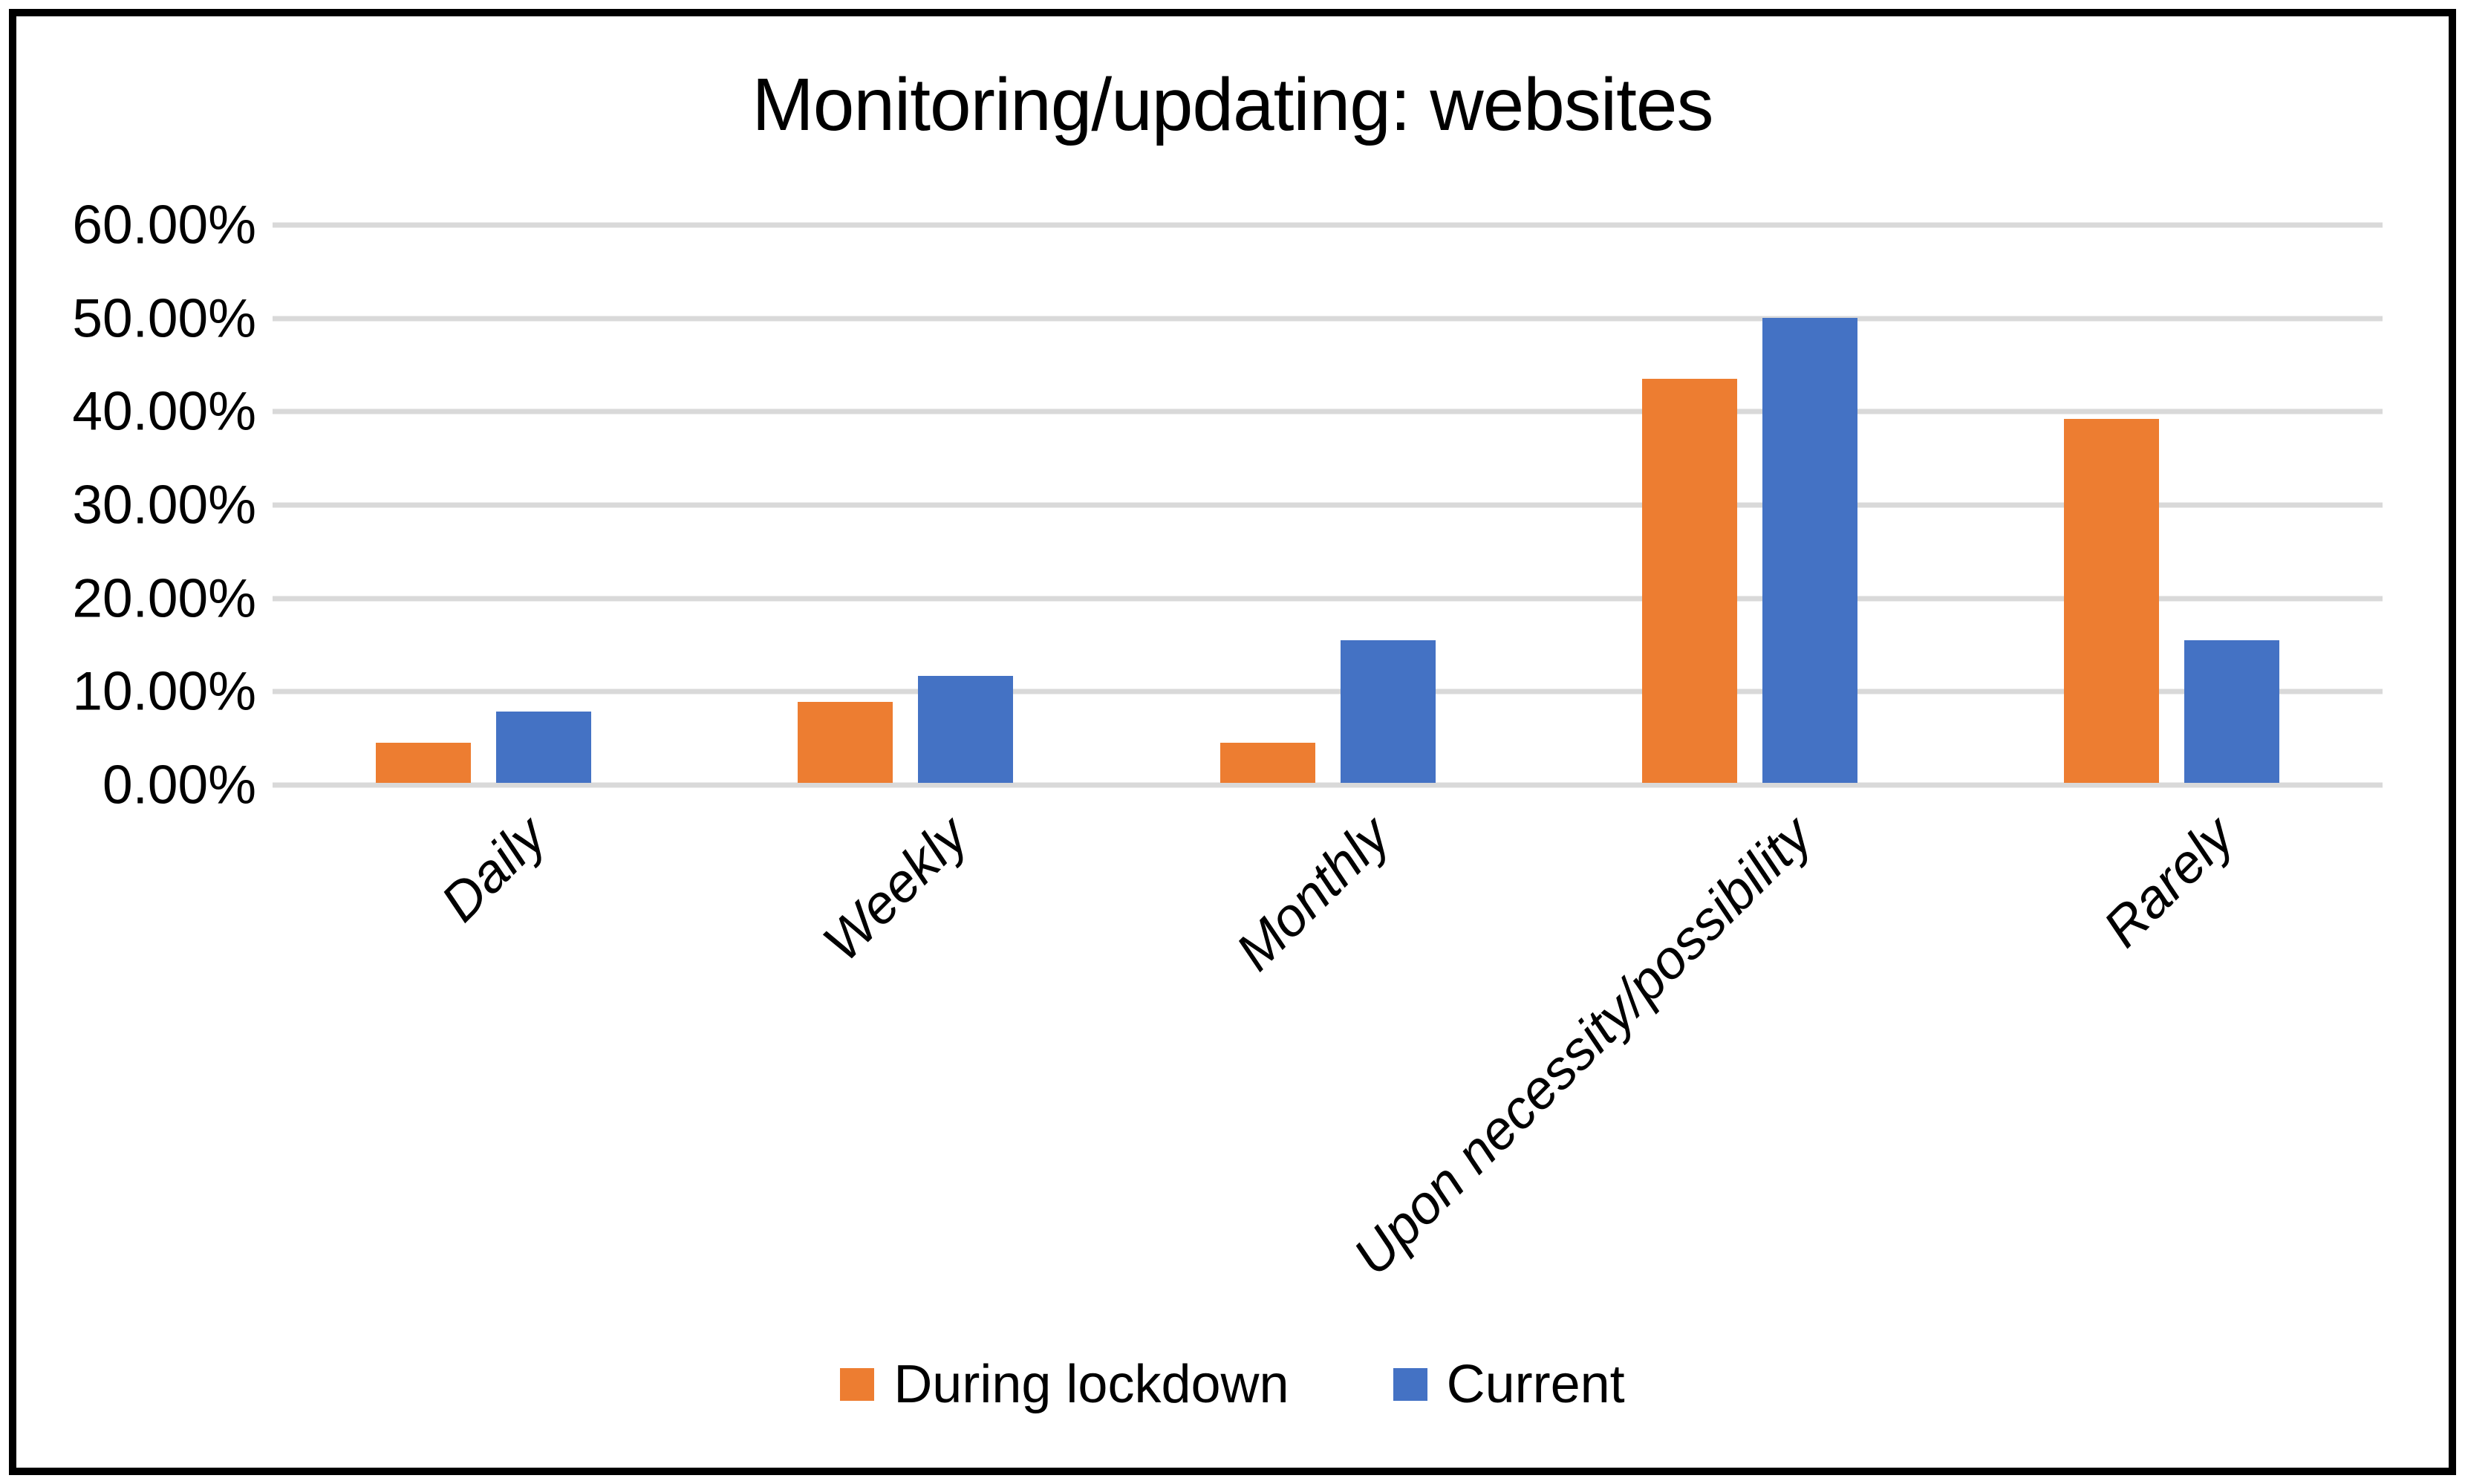 Image resolution: width=2465 pixels, height=1484 pixels. I want to click on y-axis-tick-label-40-00: 40.00%, so click(164, 412).